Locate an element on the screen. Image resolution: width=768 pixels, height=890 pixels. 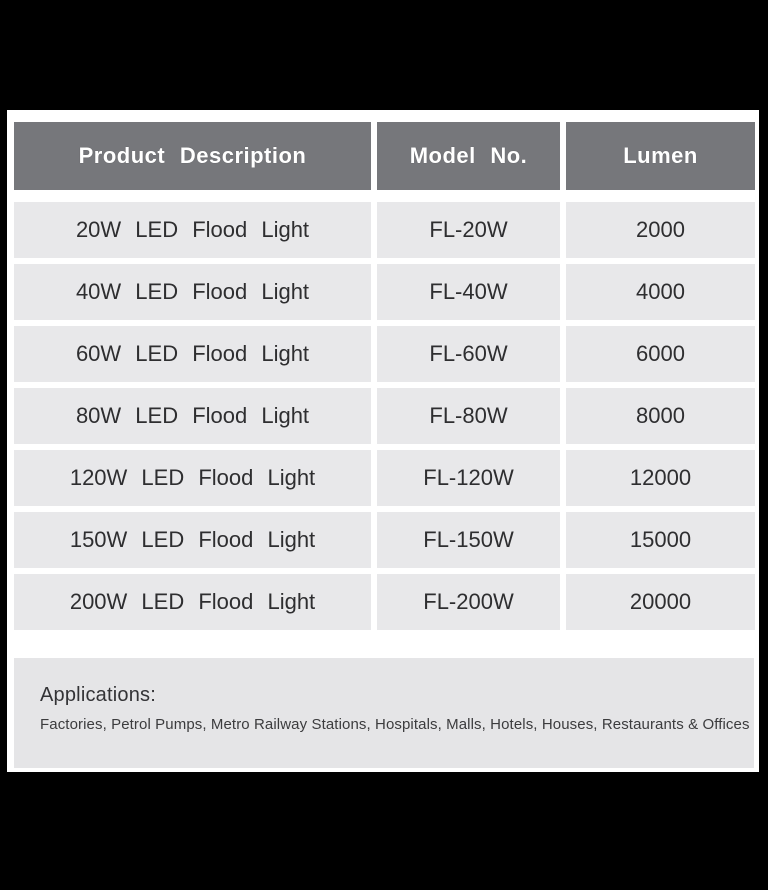
cell-model-no: FL-40W is located at coordinates (468, 292).